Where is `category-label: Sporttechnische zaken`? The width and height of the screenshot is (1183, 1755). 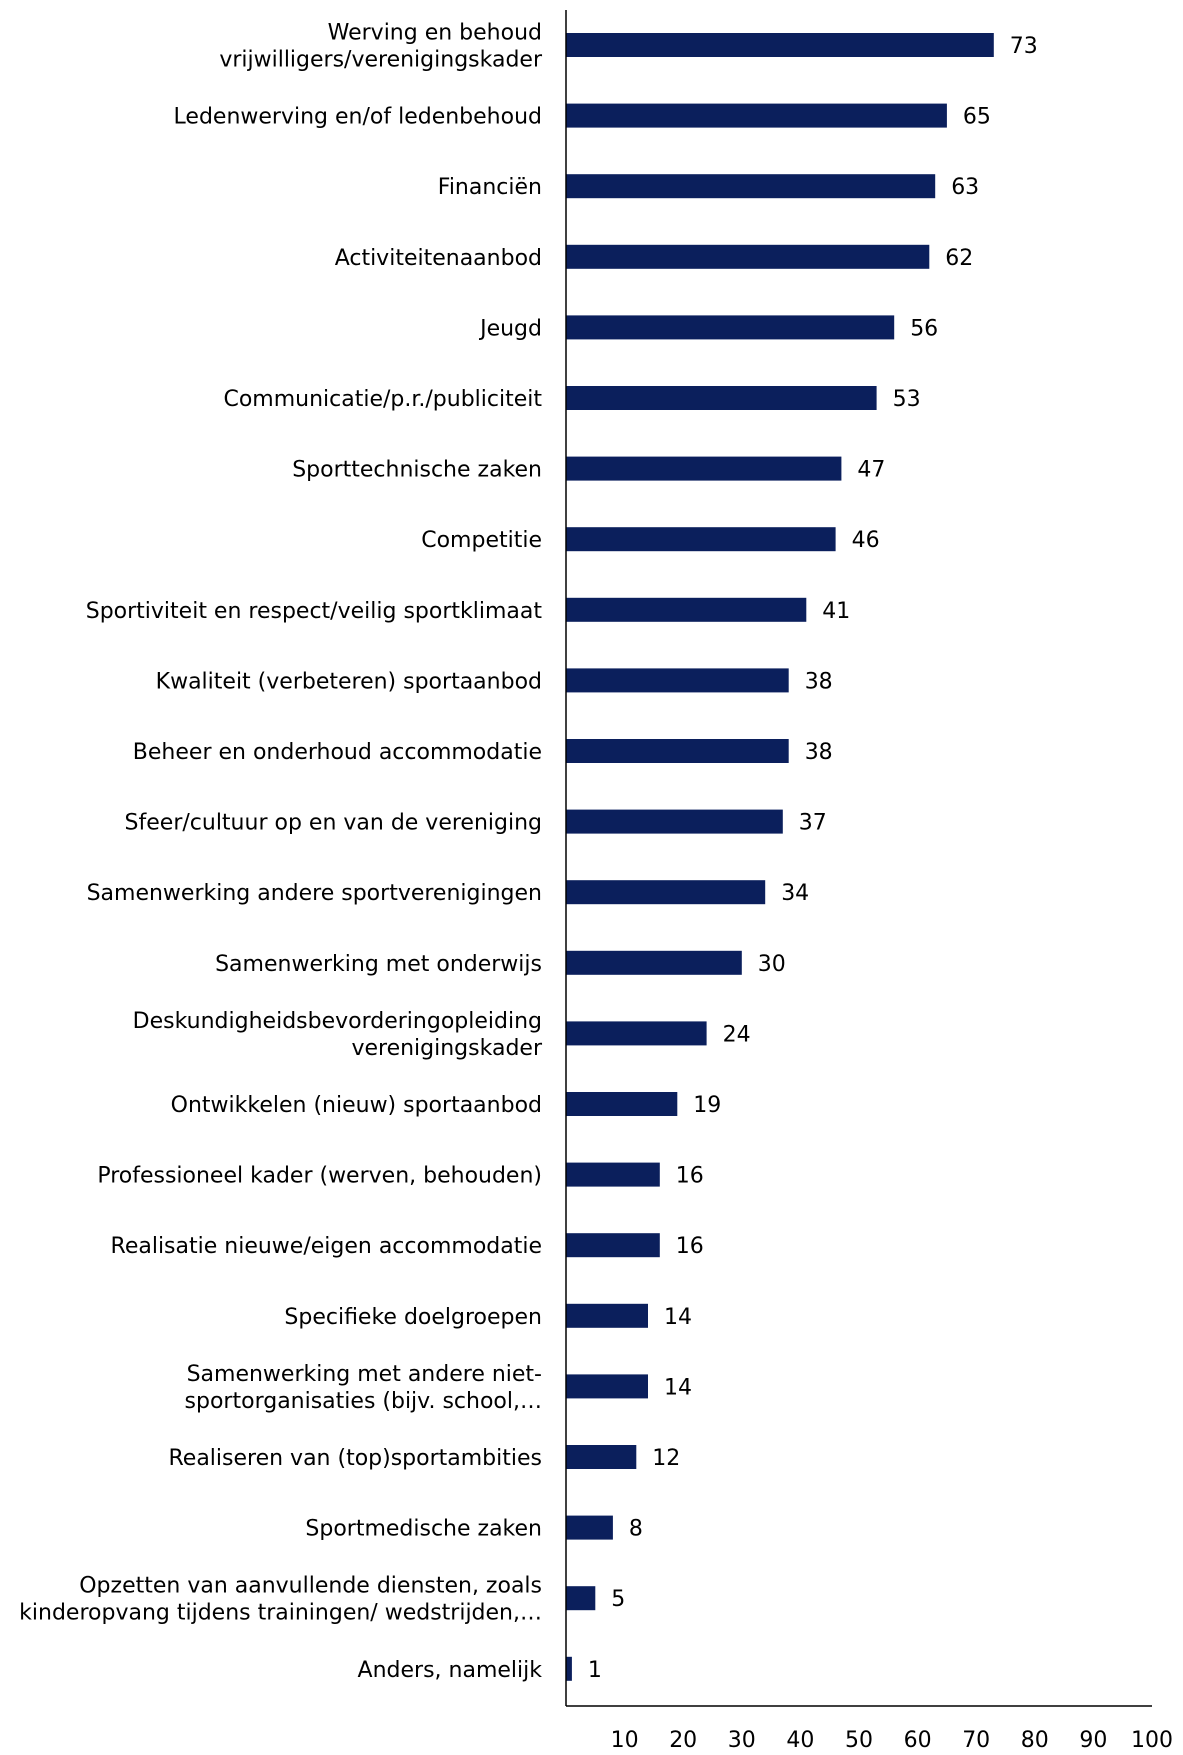
category-label: Sporttechnische zaken is located at coordinates (417, 470).